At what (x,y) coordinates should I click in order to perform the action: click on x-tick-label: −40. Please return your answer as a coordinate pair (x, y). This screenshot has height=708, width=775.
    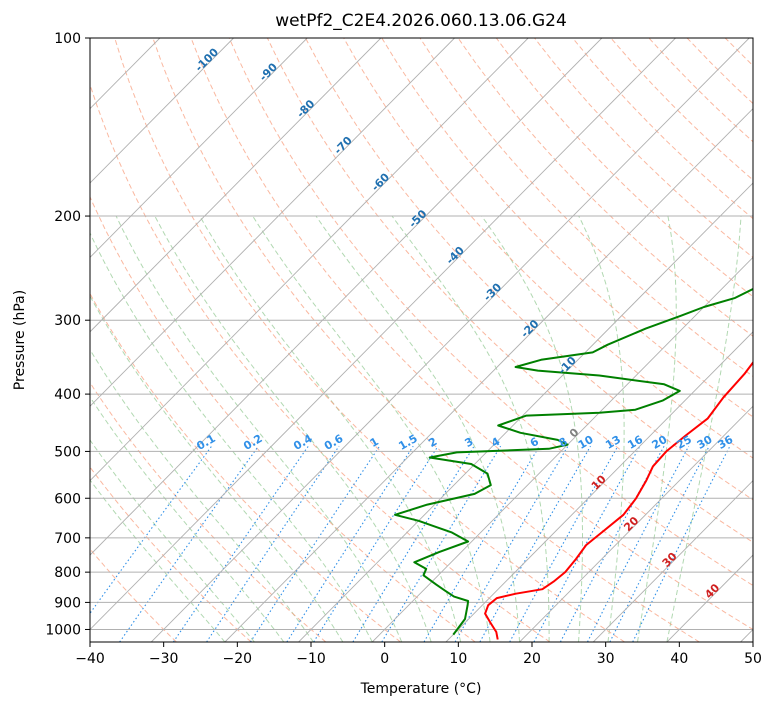
    Looking at the image, I should click on (90, 659).